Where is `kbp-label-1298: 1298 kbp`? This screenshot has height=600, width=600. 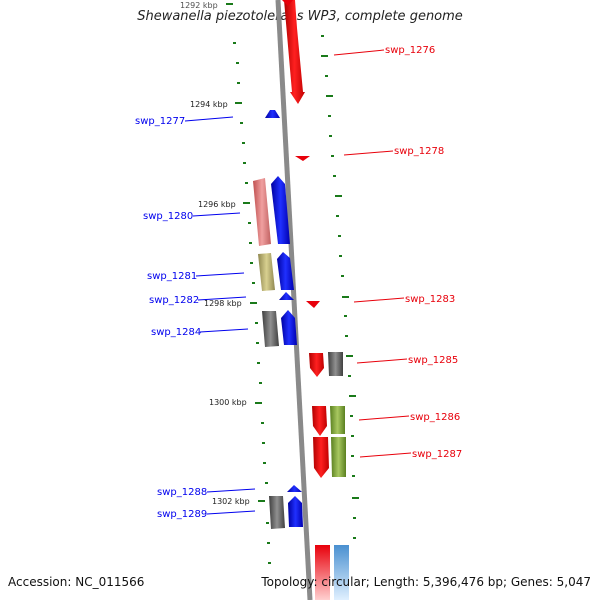 kbp-label-1298: 1298 kbp is located at coordinates (223, 303).